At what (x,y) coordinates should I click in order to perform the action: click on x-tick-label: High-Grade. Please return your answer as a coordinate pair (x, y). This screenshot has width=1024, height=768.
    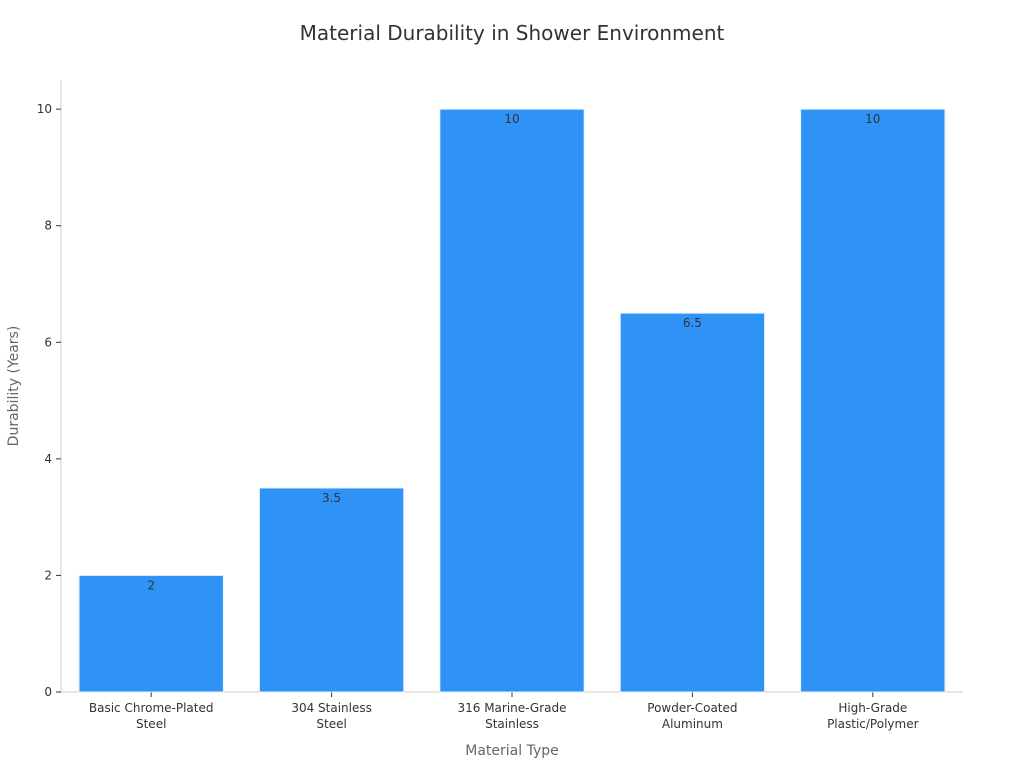
    Looking at the image, I should click on (872, 708).